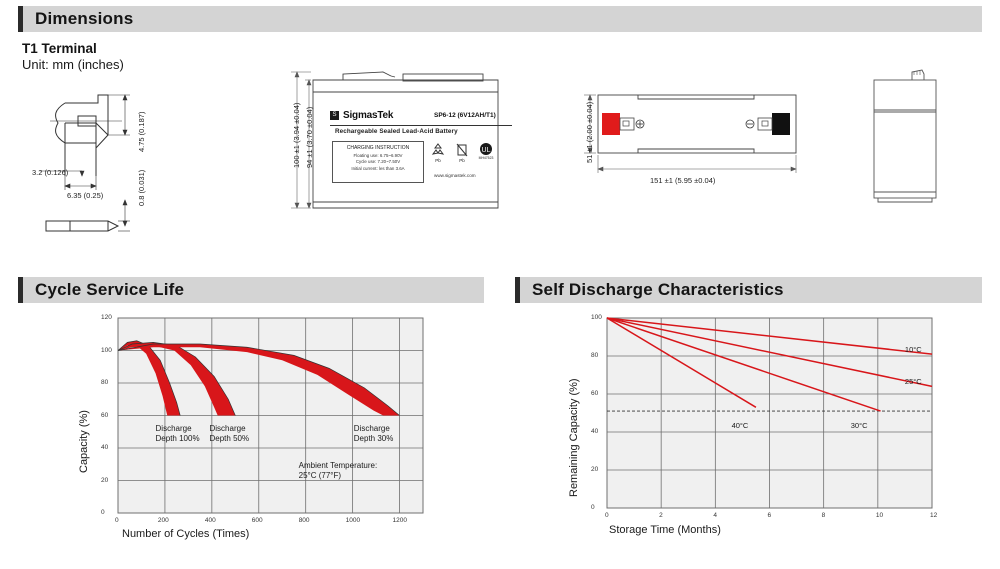 This screenshot has height=569, width=1000. I want to click on sd-xtick: 0, so click(607, 515).